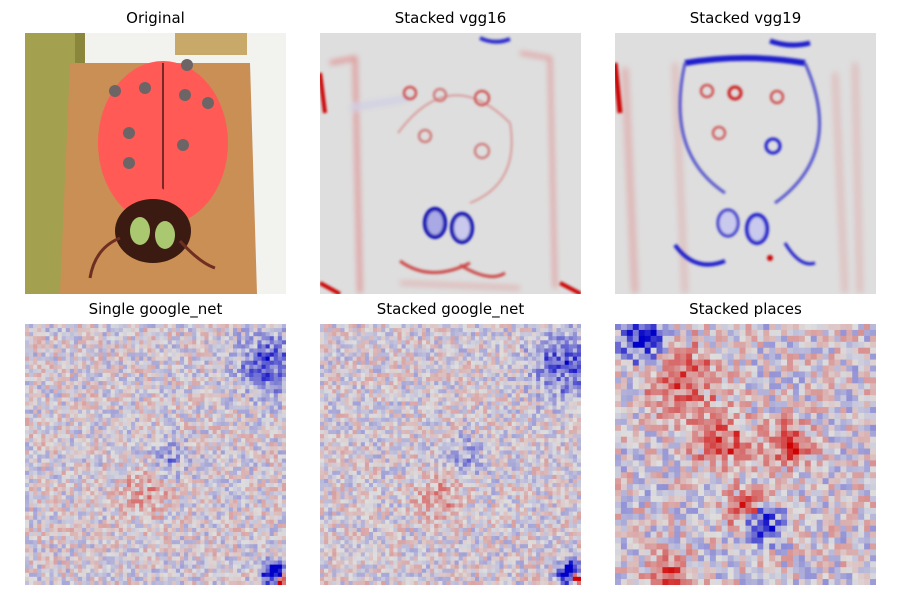 The height and width of the screenshot is (600, 900). What do you see at coordinates (450, 309) in the screenshot?
I see `panel-title: Stacked google_net` at bounding box center [450, 309].